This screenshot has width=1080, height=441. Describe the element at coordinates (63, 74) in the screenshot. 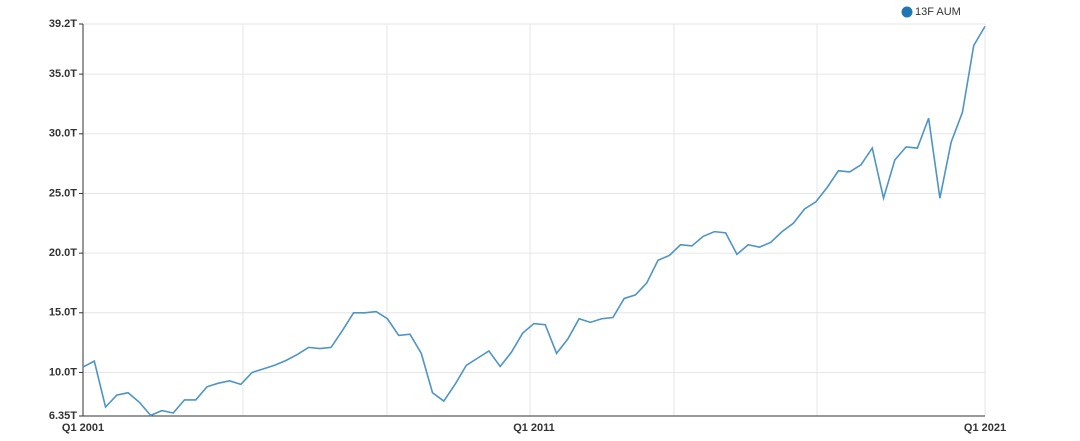

I see `y-tick-label: 35.0T` at that location.